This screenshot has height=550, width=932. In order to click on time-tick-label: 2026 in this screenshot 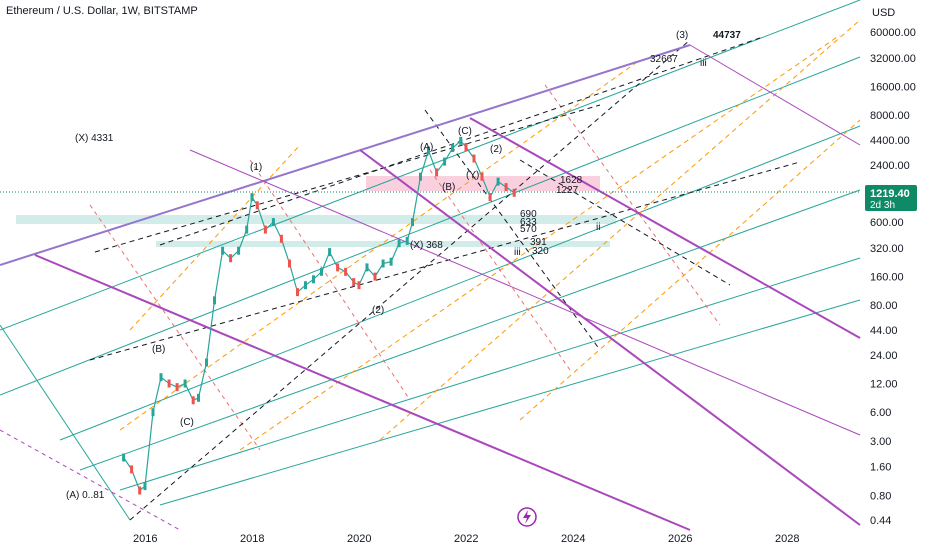, I will do `click(680, 539)`.